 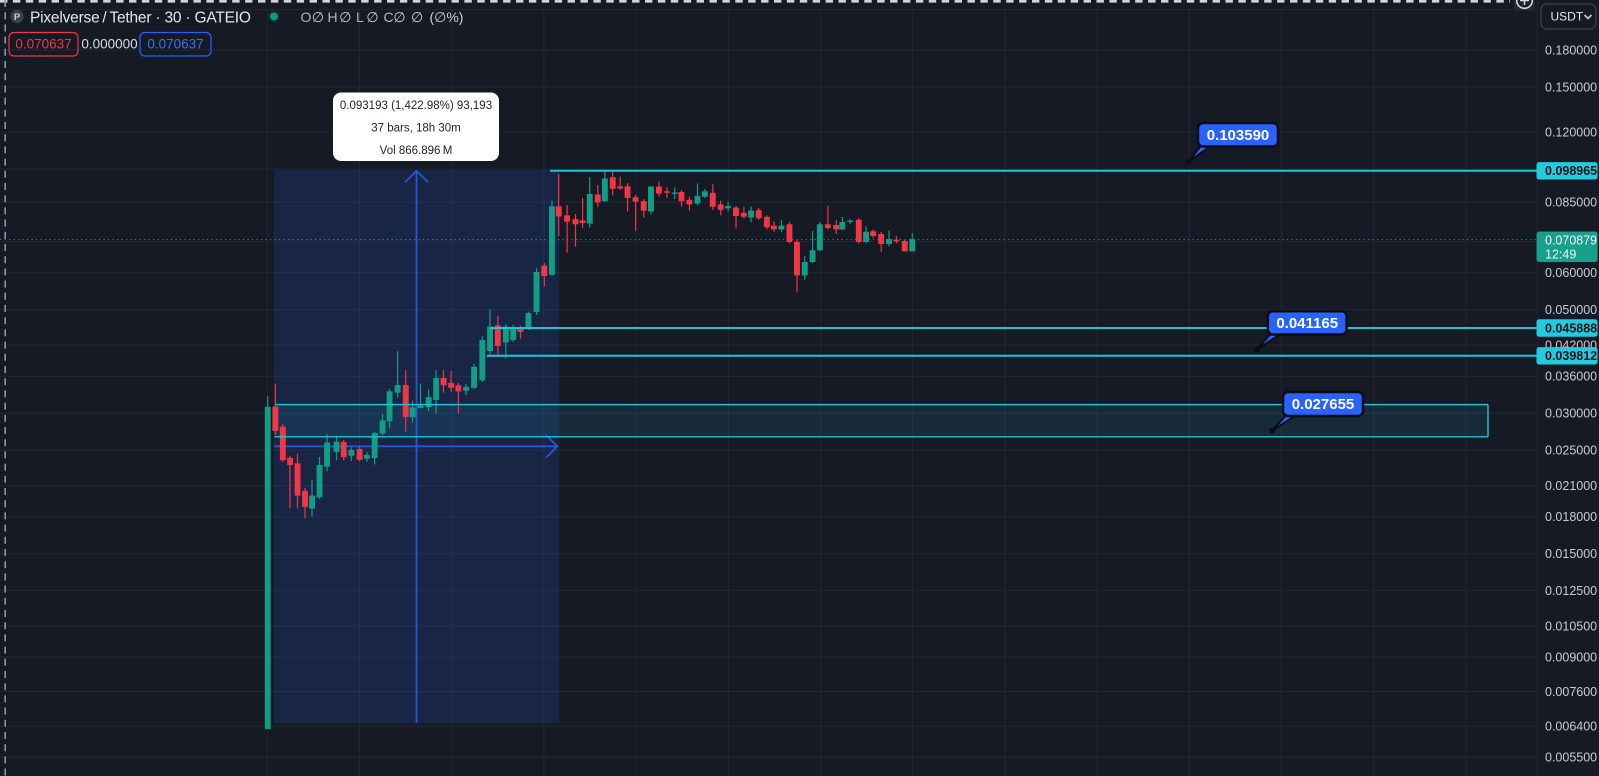 What do you see at coordinates (17, 17) in the screenshot?
I see `svg-text: P` at bounding box center [17, 17].